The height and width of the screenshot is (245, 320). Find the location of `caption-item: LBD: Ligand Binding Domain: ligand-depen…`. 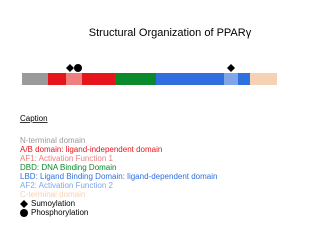

caption-item: LBD: Ligand Binding Domain: ligand-depen… is located at coordinates (118, 176).